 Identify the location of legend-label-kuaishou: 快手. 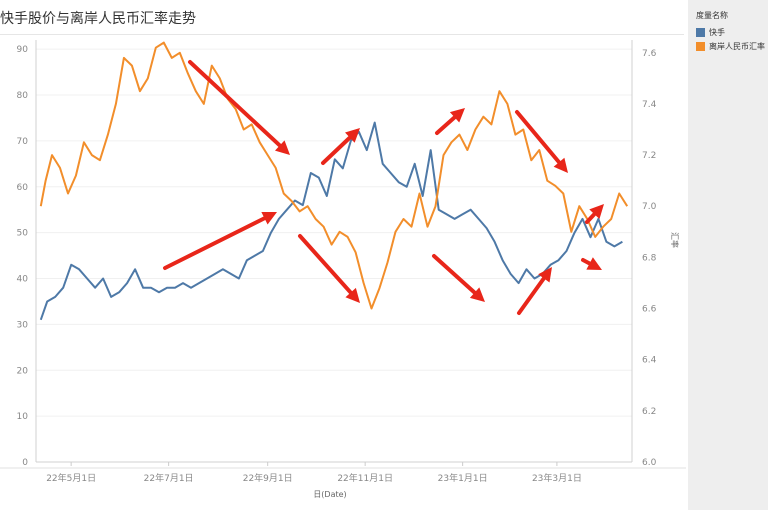
(717, 32).